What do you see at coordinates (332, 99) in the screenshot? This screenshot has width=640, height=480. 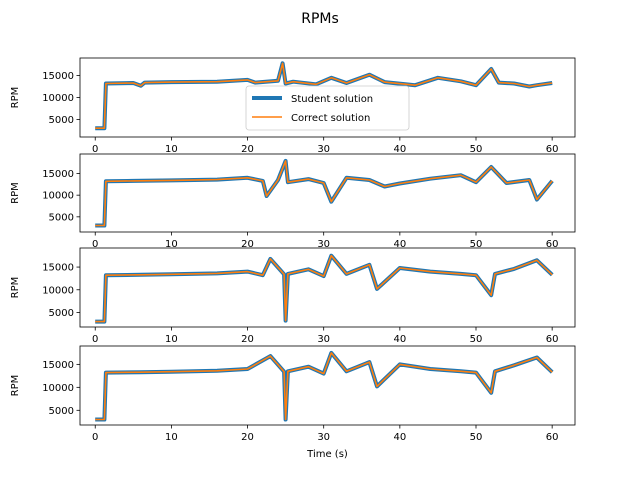 I see `legend-entry: Student solution` at bounding box center [332, 99].